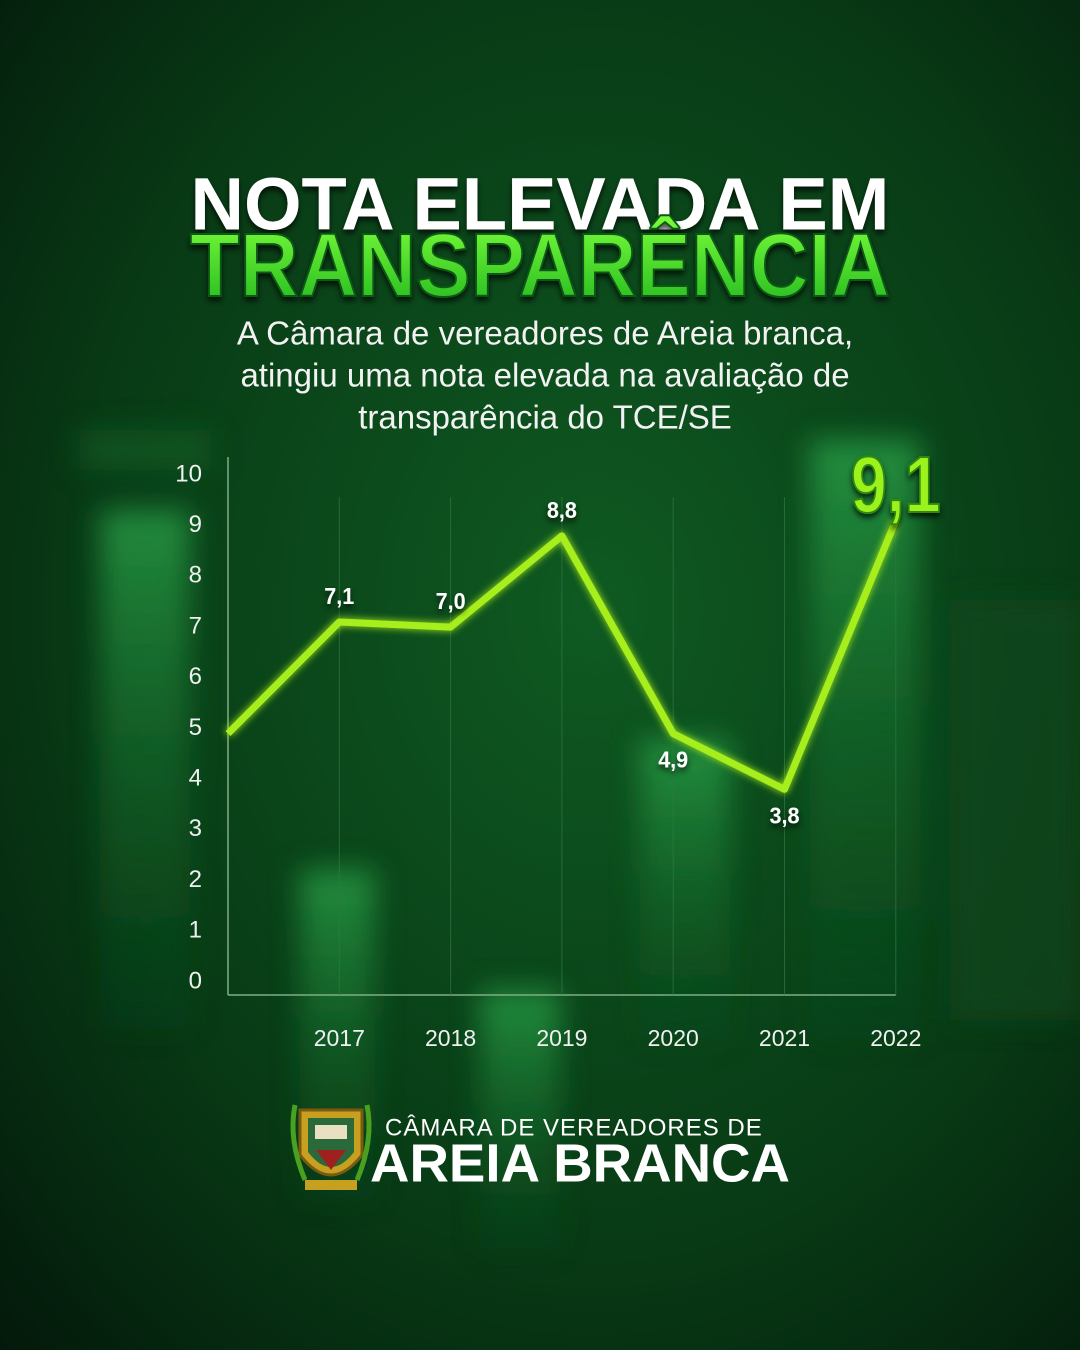 The height and width of the screenshot is (1350, 1080). Describe the element at coordinates (188, 473) in the screenshot. I see `y-tick-label: 10` at that location.